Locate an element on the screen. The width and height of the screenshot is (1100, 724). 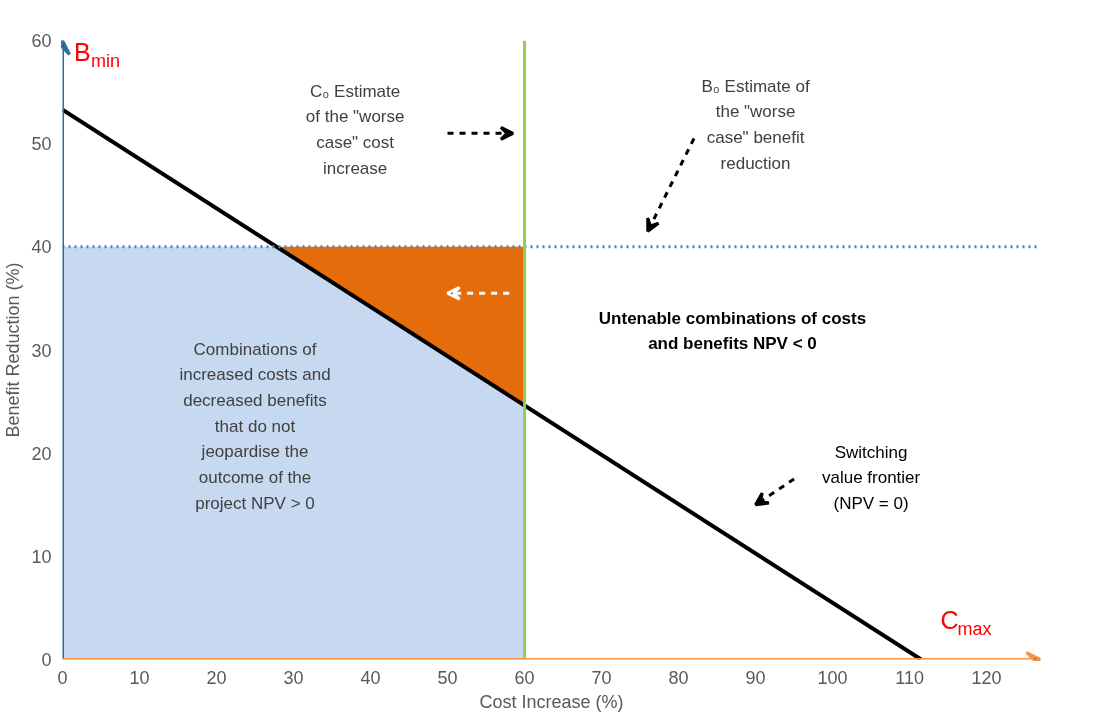
x-tick-label: 40 is located at coordinates (370, 677).